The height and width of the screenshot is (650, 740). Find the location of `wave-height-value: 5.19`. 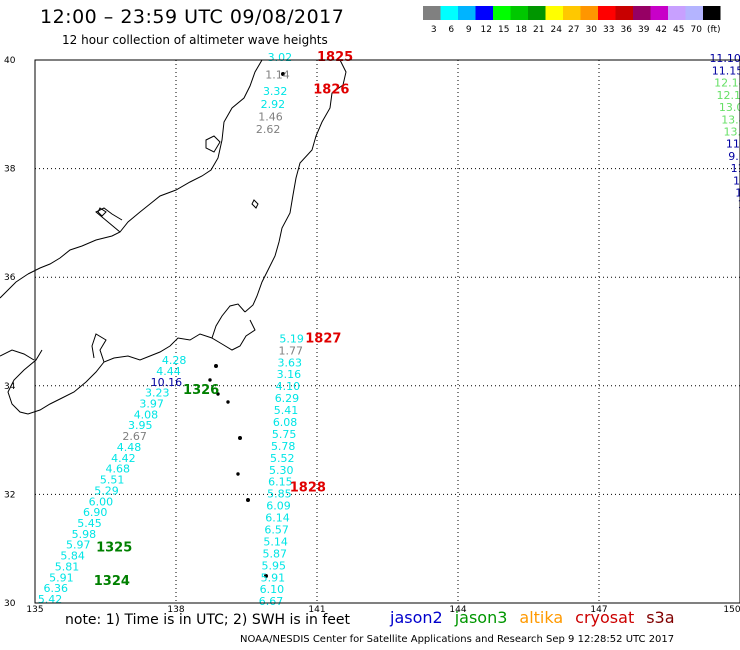

wave-height-value: 5.19 is located at coordinates (291, 338).